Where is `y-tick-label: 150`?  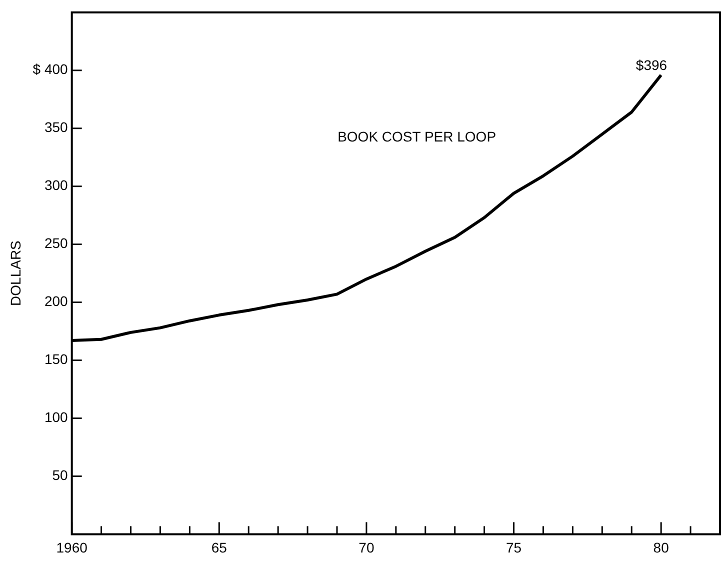
y-tick-label: 150 is located at coordinates (56, 359).